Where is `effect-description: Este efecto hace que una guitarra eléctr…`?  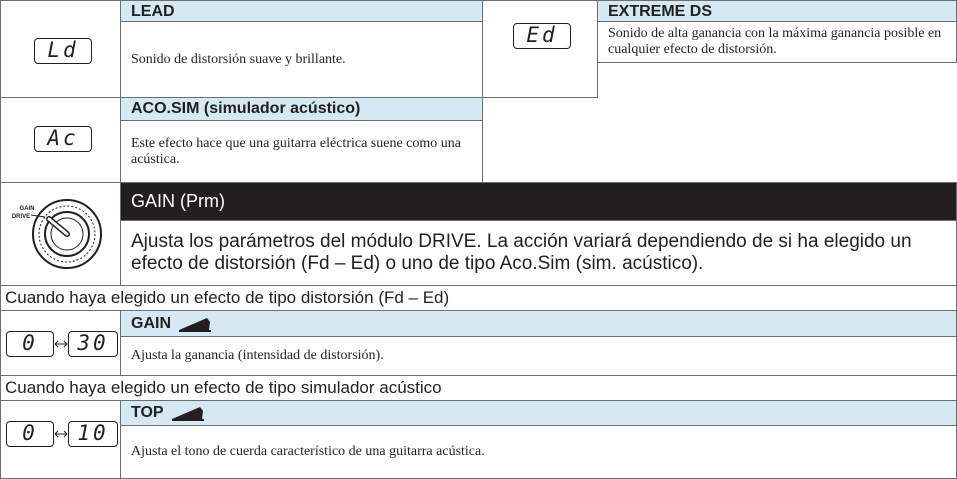
effect-description: Este efecto hace que una guitarra eléctr… is located at coordinates (301, 151).